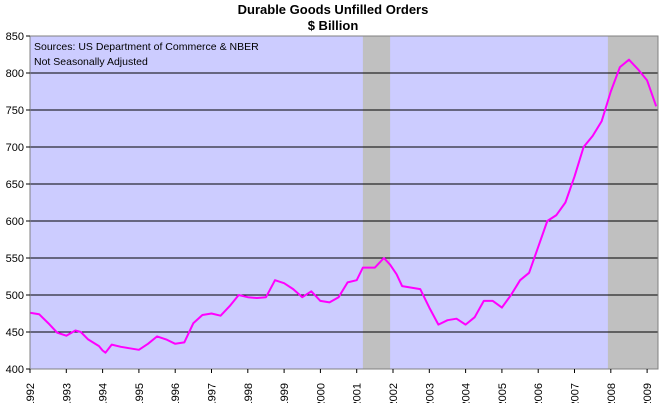  Describe the element at coordinates (15, 296) in the screenshot. I see `y-tick-label: 500` at that location.